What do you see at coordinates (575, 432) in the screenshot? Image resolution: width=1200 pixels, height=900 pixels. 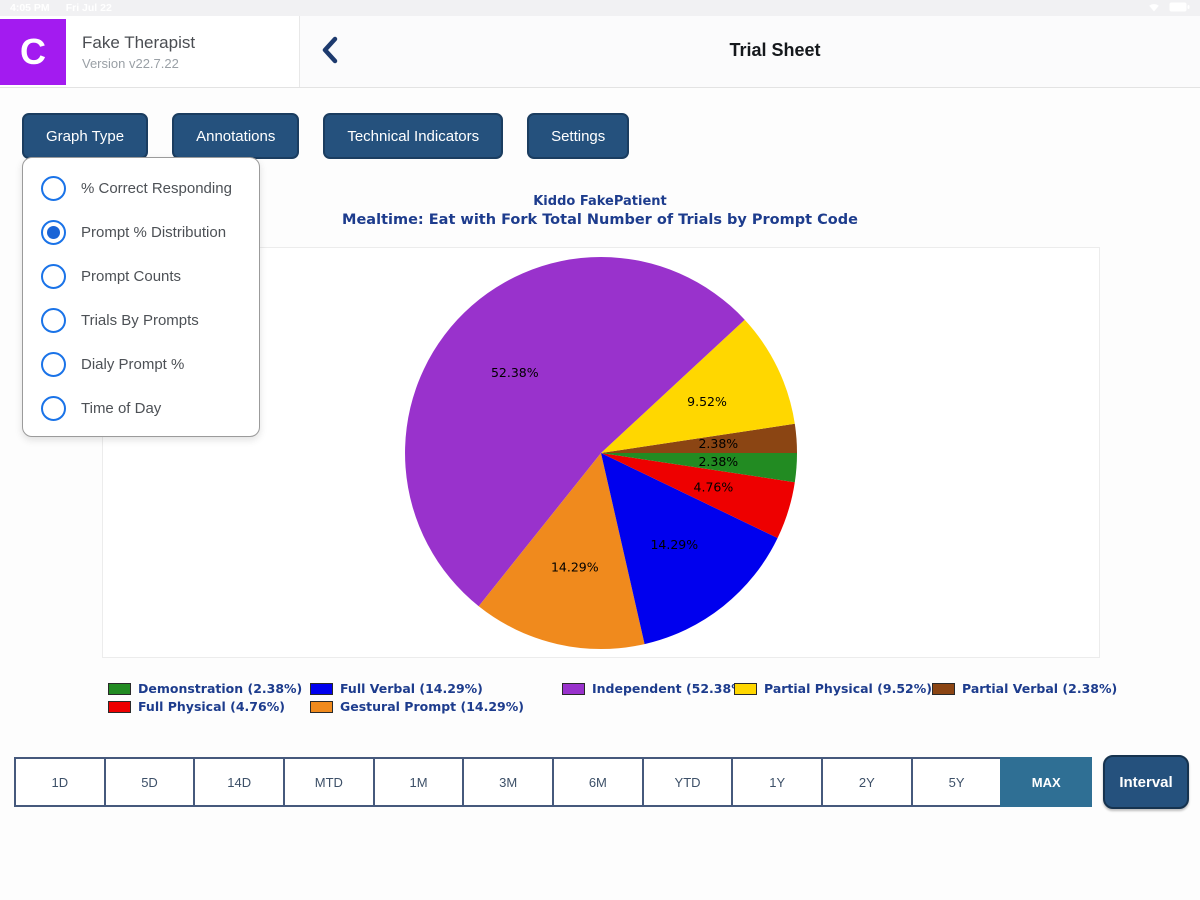 I see `pie-slice-independent` at bounding box center [575, 432].